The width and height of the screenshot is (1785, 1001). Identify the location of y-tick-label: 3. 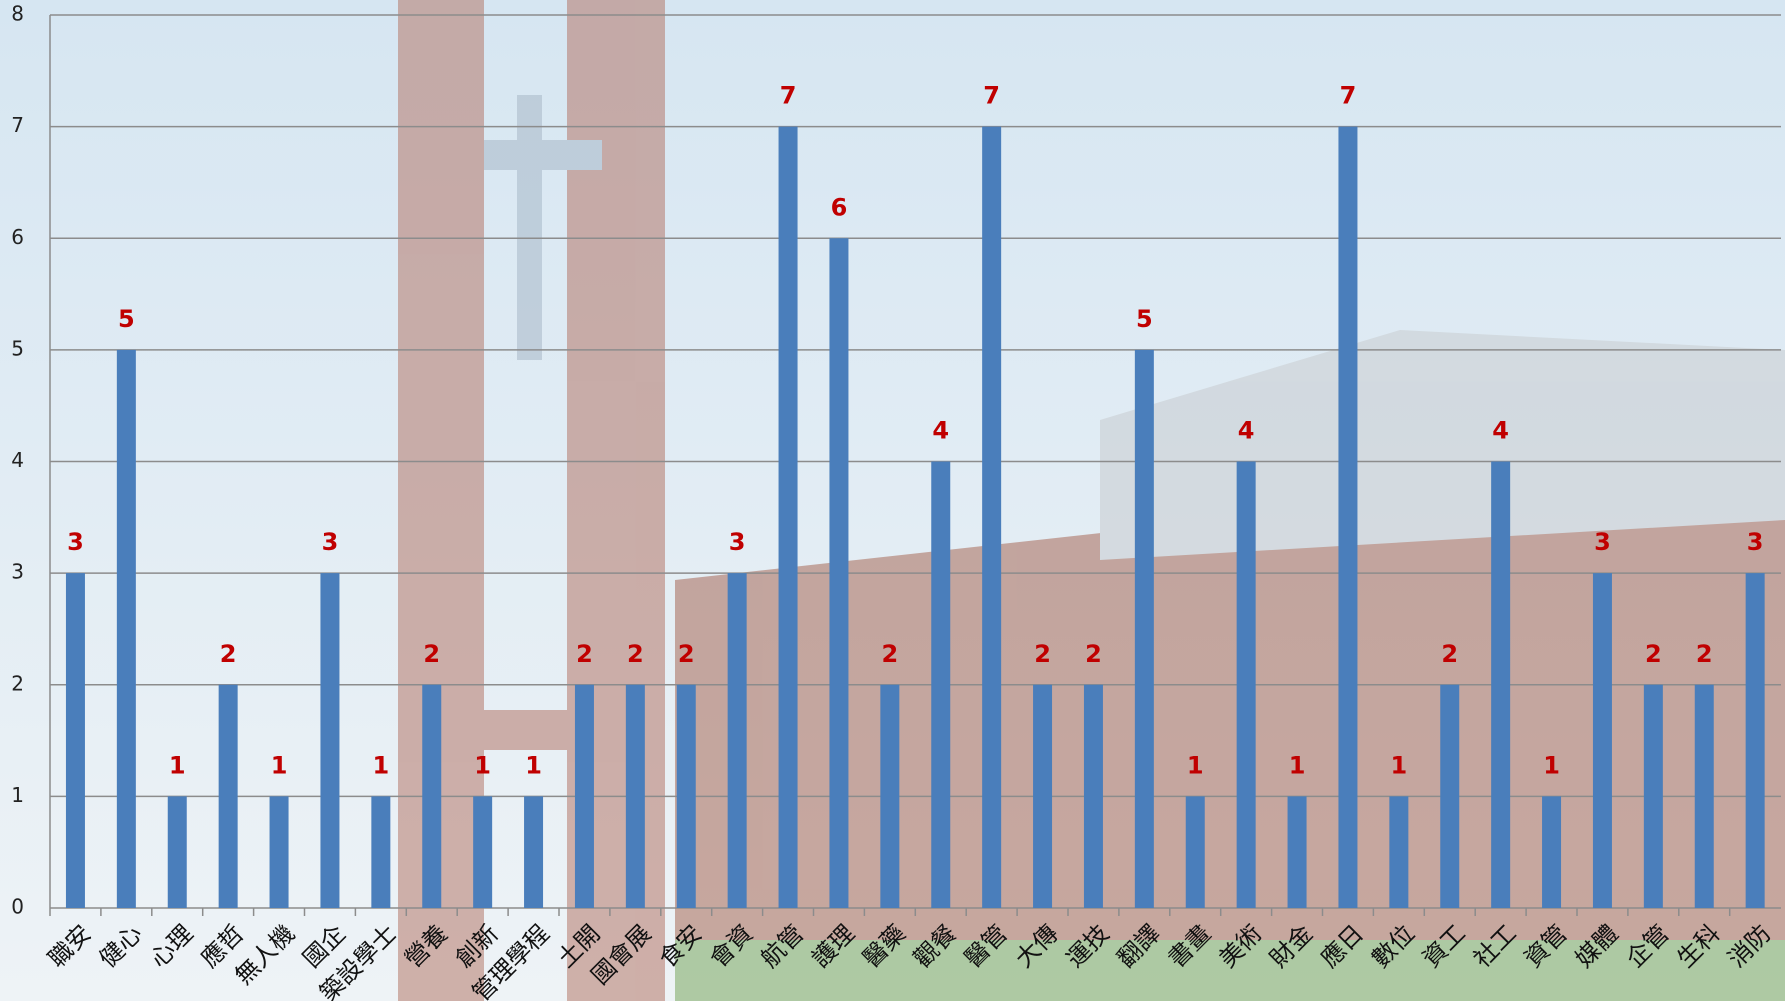
(17, 572).